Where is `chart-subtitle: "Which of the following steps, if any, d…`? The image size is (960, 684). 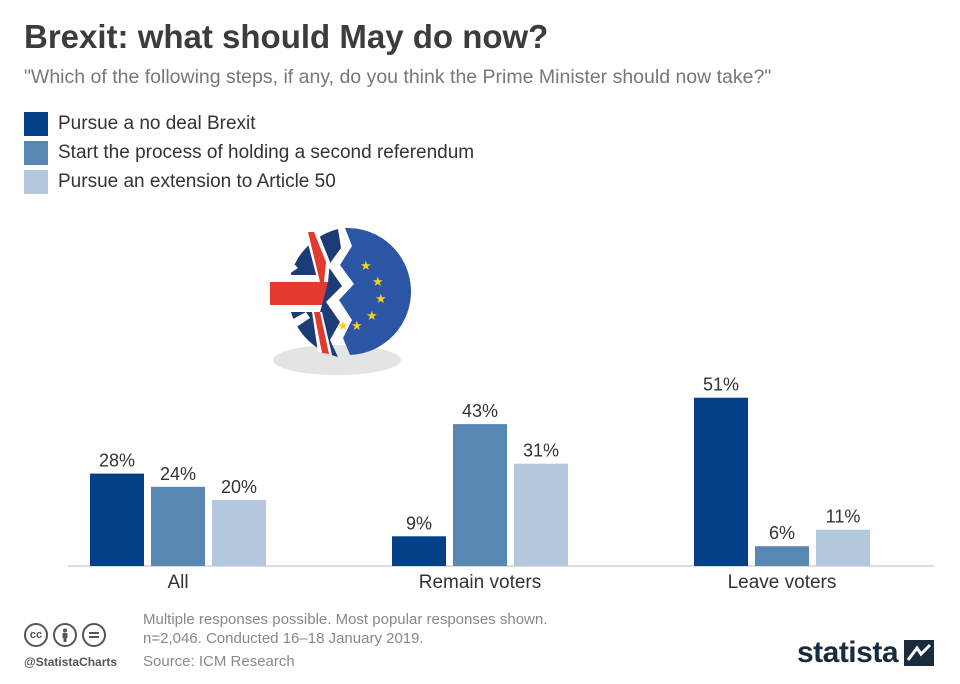 chart-subtitle: "Which of the following steps, if any, d… is located at coordinates (398, 77).